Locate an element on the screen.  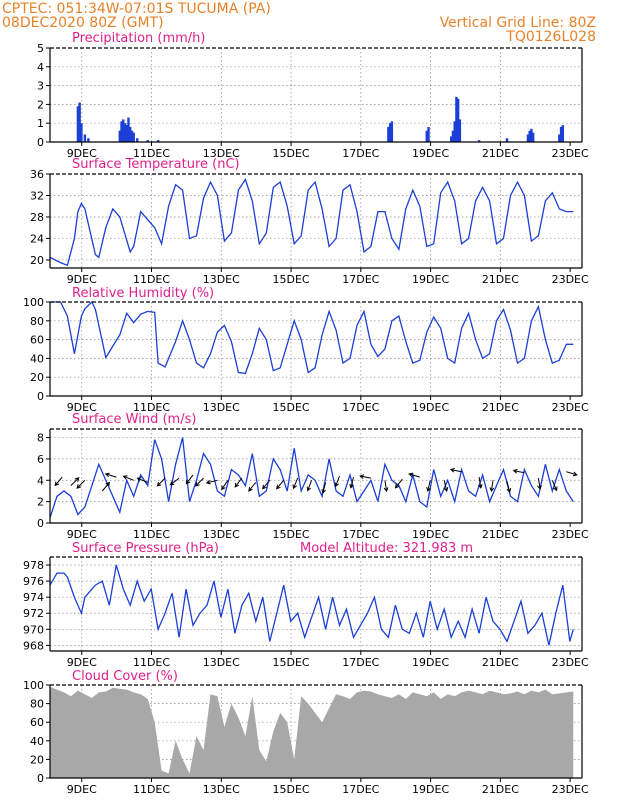
pressure-ytick-label: 978 is located at coordinates (33, 565).